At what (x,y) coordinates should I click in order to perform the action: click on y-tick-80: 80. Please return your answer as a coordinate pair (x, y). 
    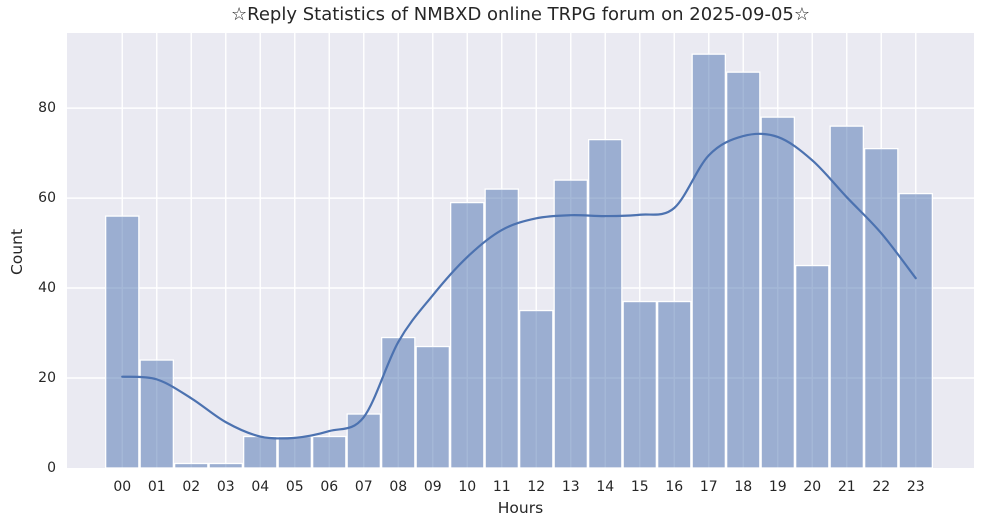
    Looking at the image, I should click on (47, 108).